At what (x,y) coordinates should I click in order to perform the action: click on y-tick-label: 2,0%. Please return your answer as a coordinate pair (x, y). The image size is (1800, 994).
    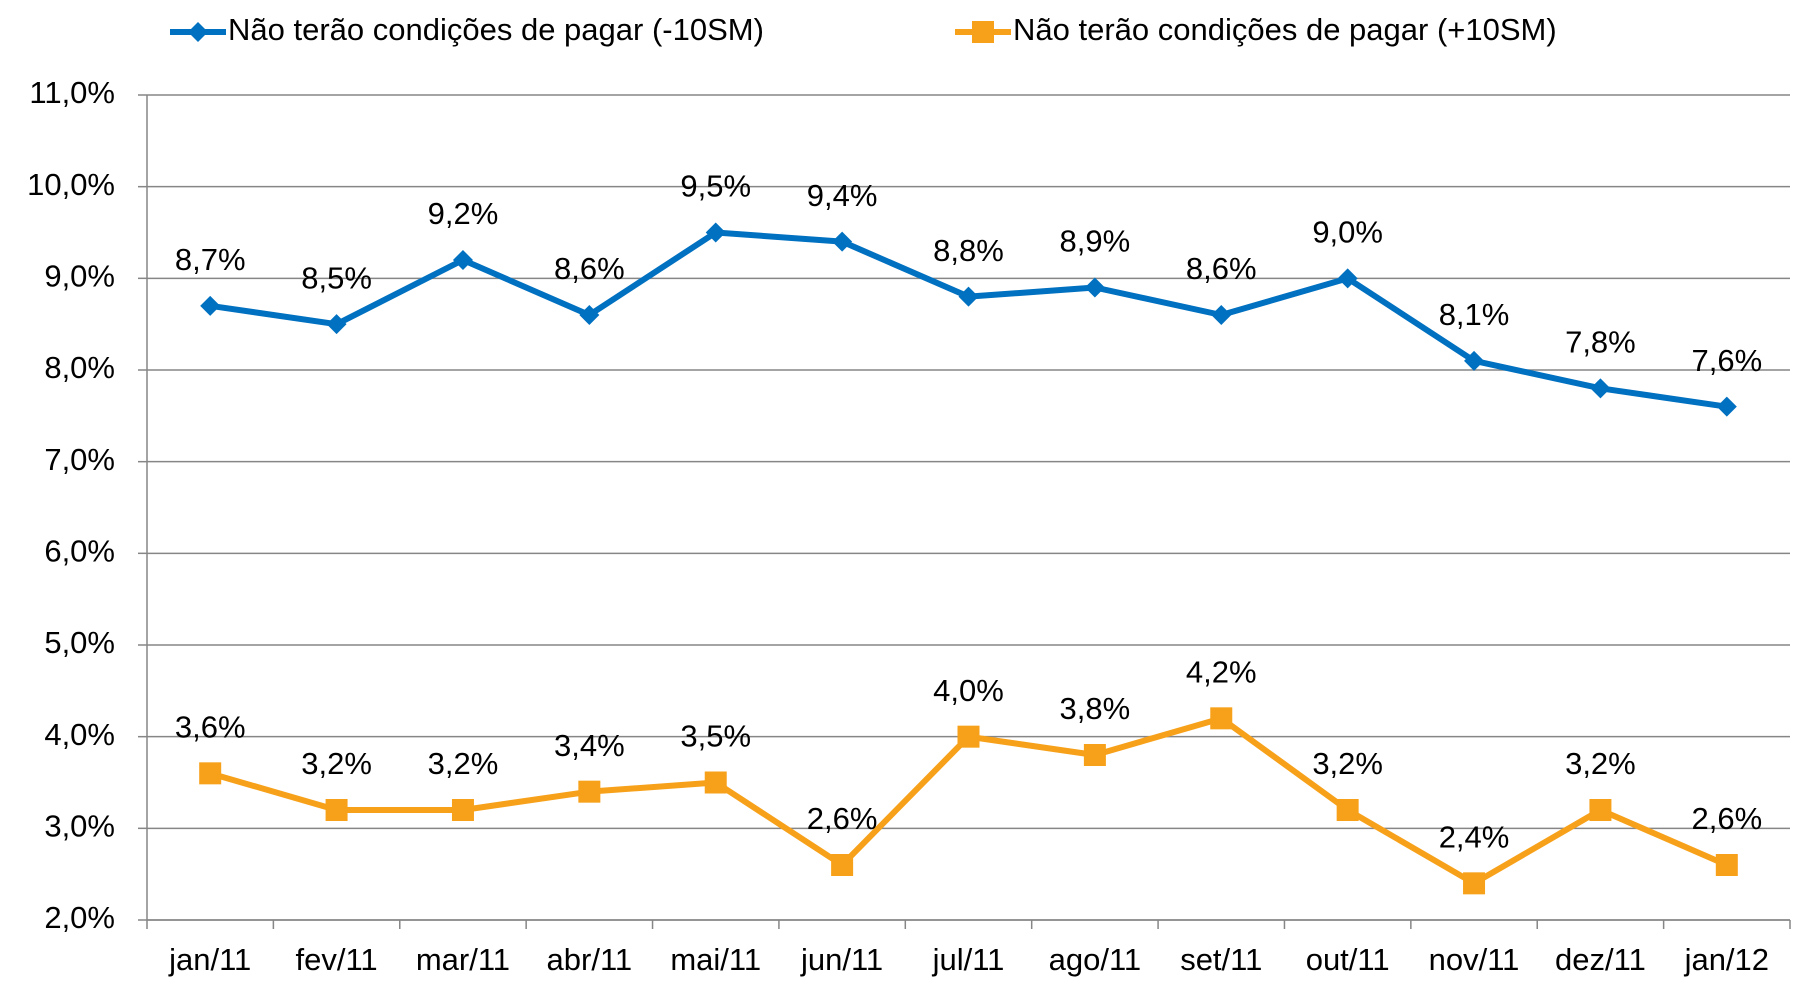
    Looking at the image, I should click on (79, 917).